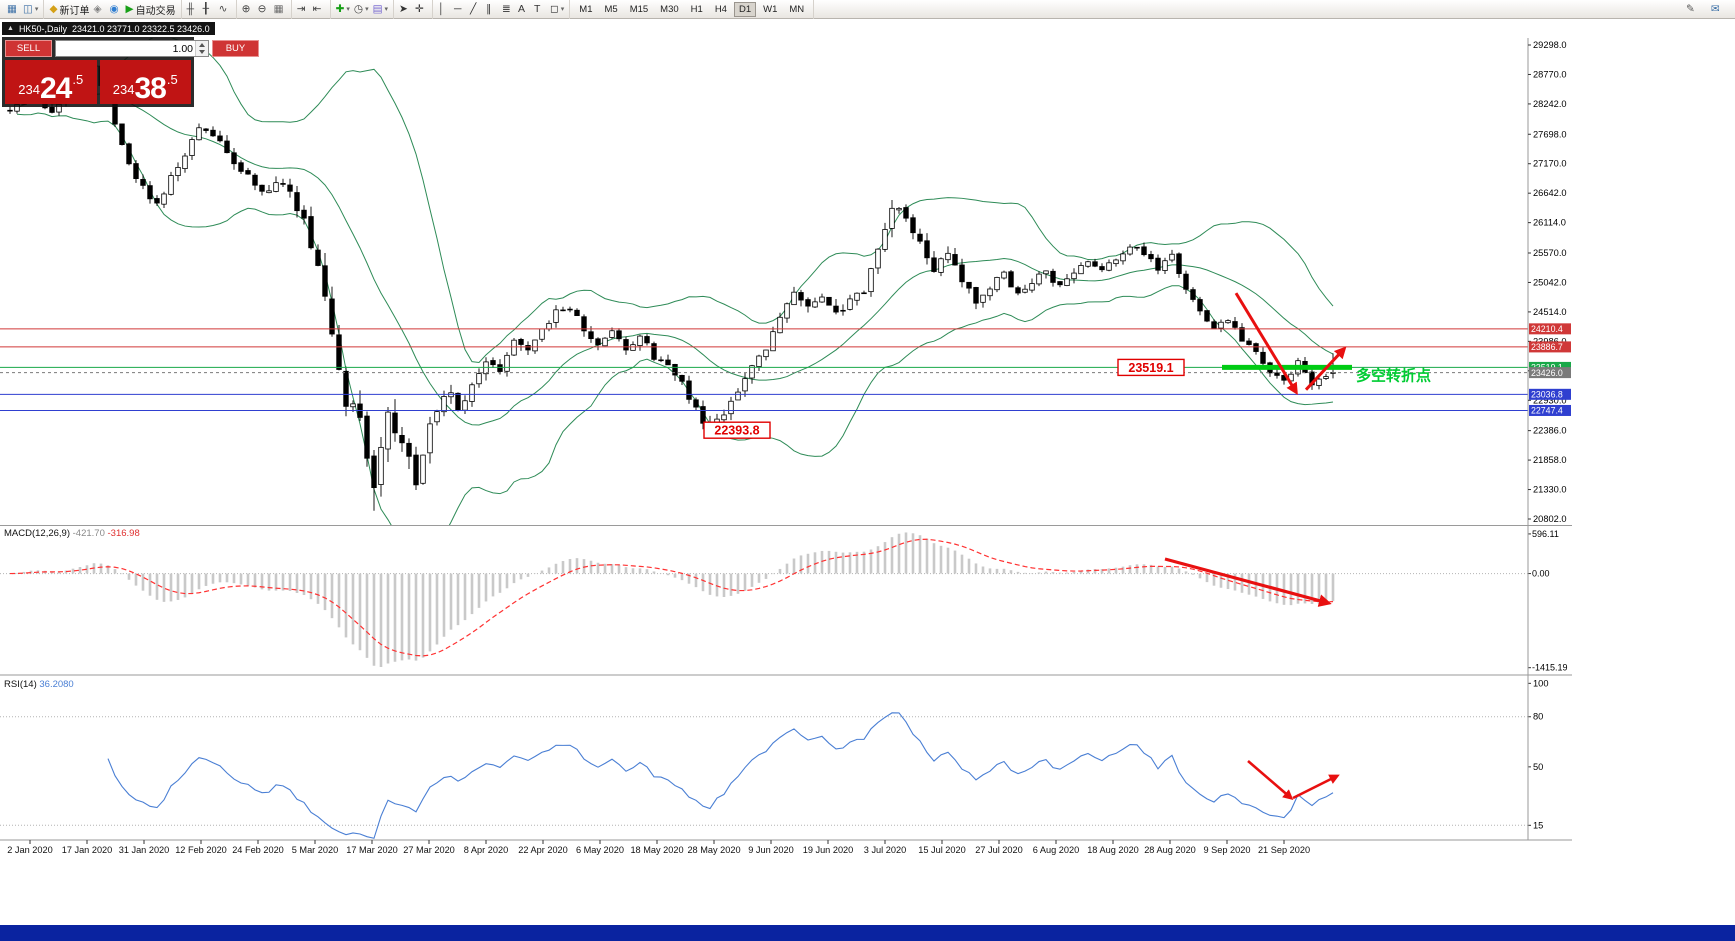  Describe the element at coordinates (1550, 253) in the screenshot. I see `svg-text: 25570.0` at that location.